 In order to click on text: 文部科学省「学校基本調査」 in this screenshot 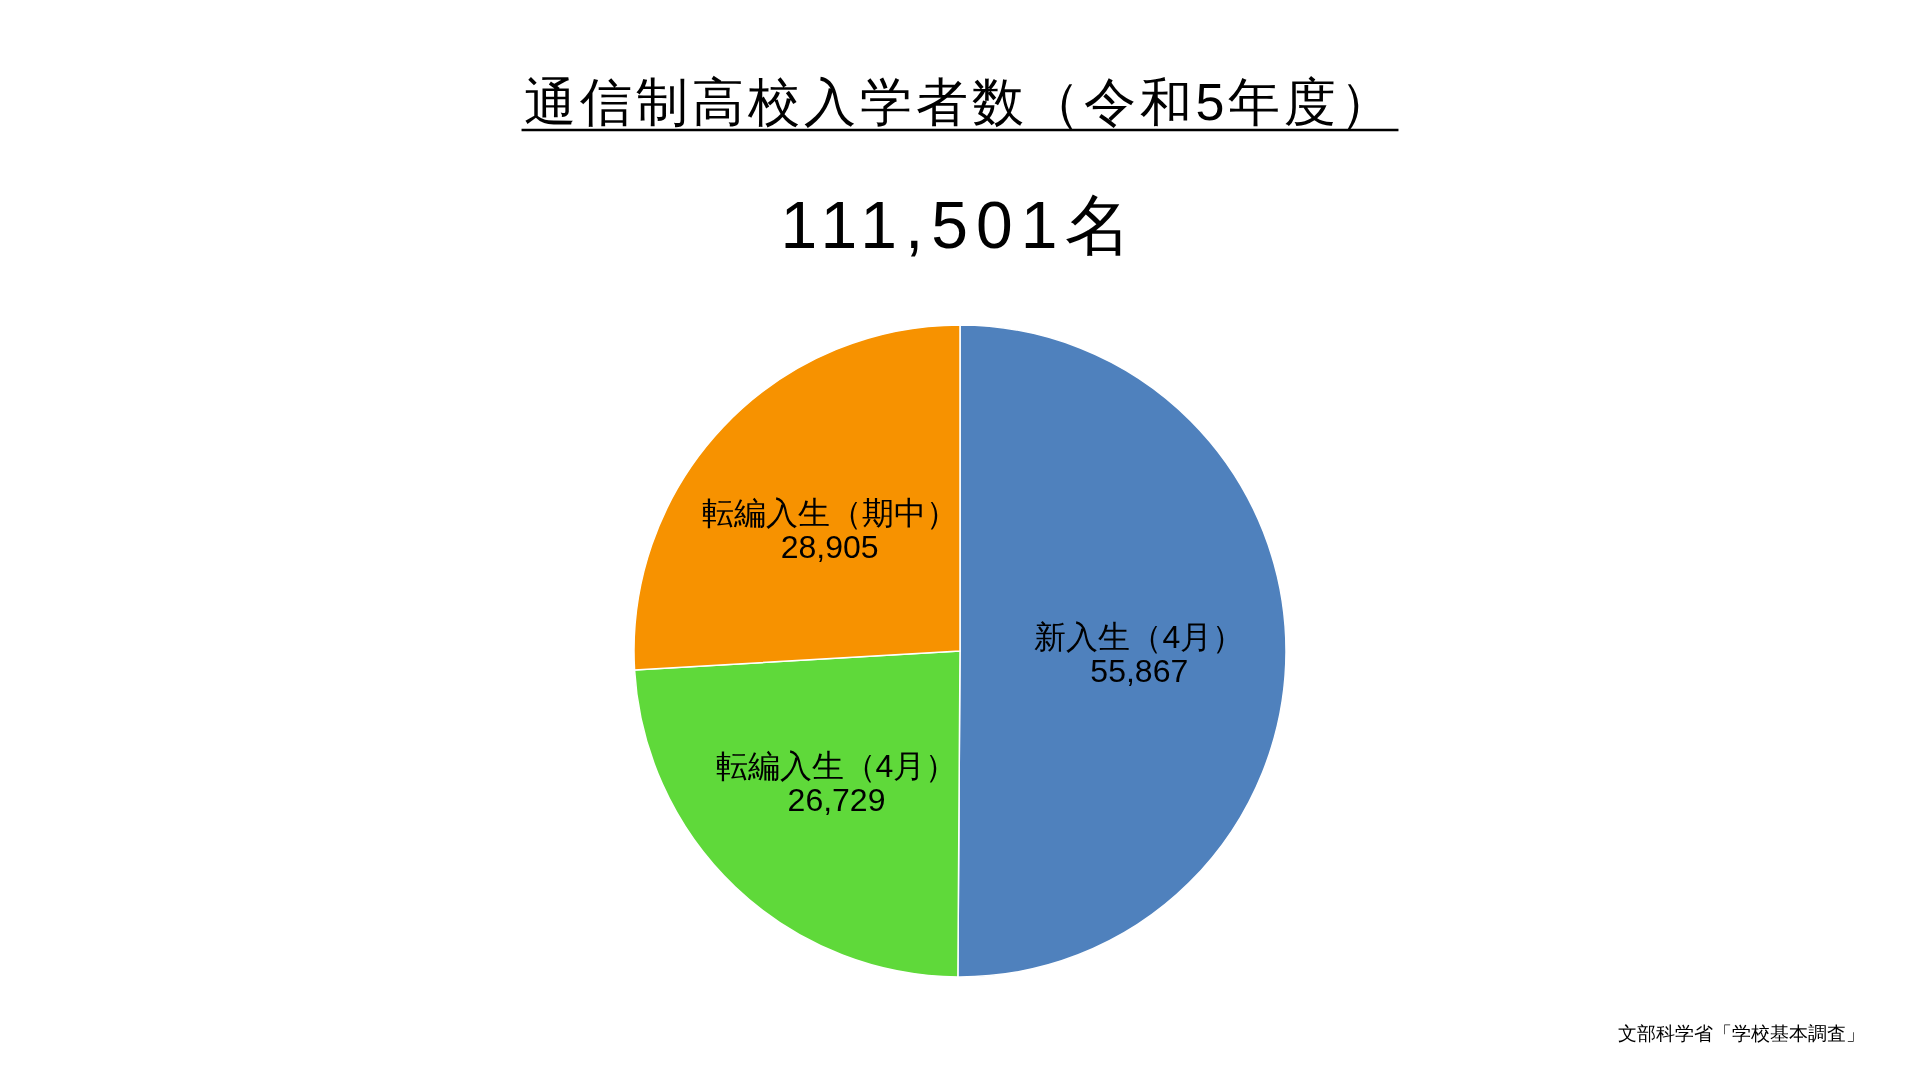, I will do `click(1741, 1033)`.